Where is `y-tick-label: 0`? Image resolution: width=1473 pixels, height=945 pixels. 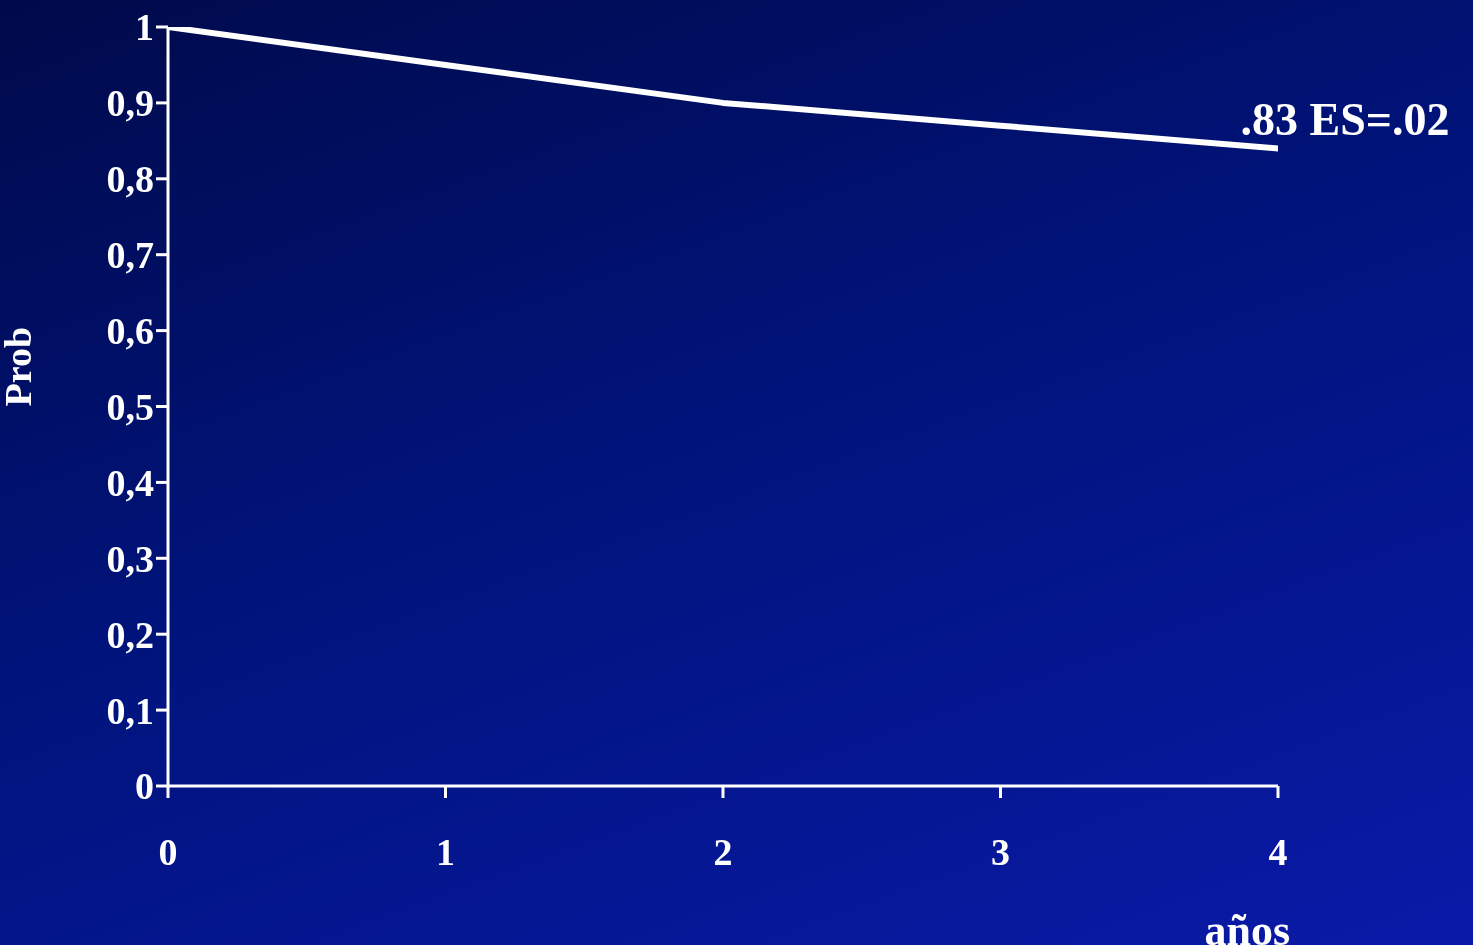
y-tick-label: 0 is located at coordinates (144, 786).